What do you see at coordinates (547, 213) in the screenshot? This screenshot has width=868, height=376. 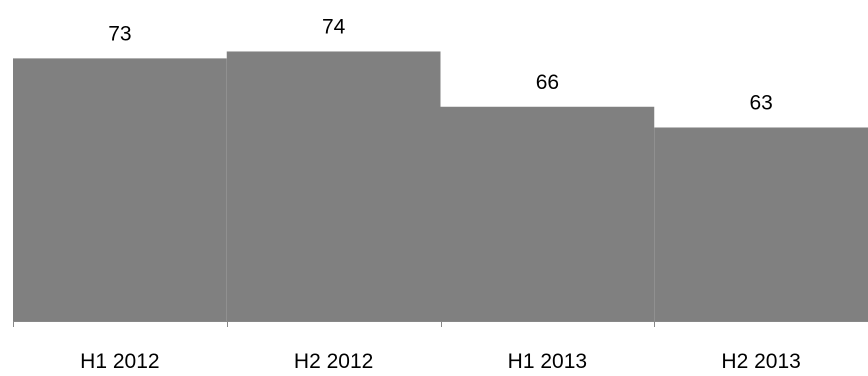 I see `bar-h1-2013` at bounding box center [547, 213].